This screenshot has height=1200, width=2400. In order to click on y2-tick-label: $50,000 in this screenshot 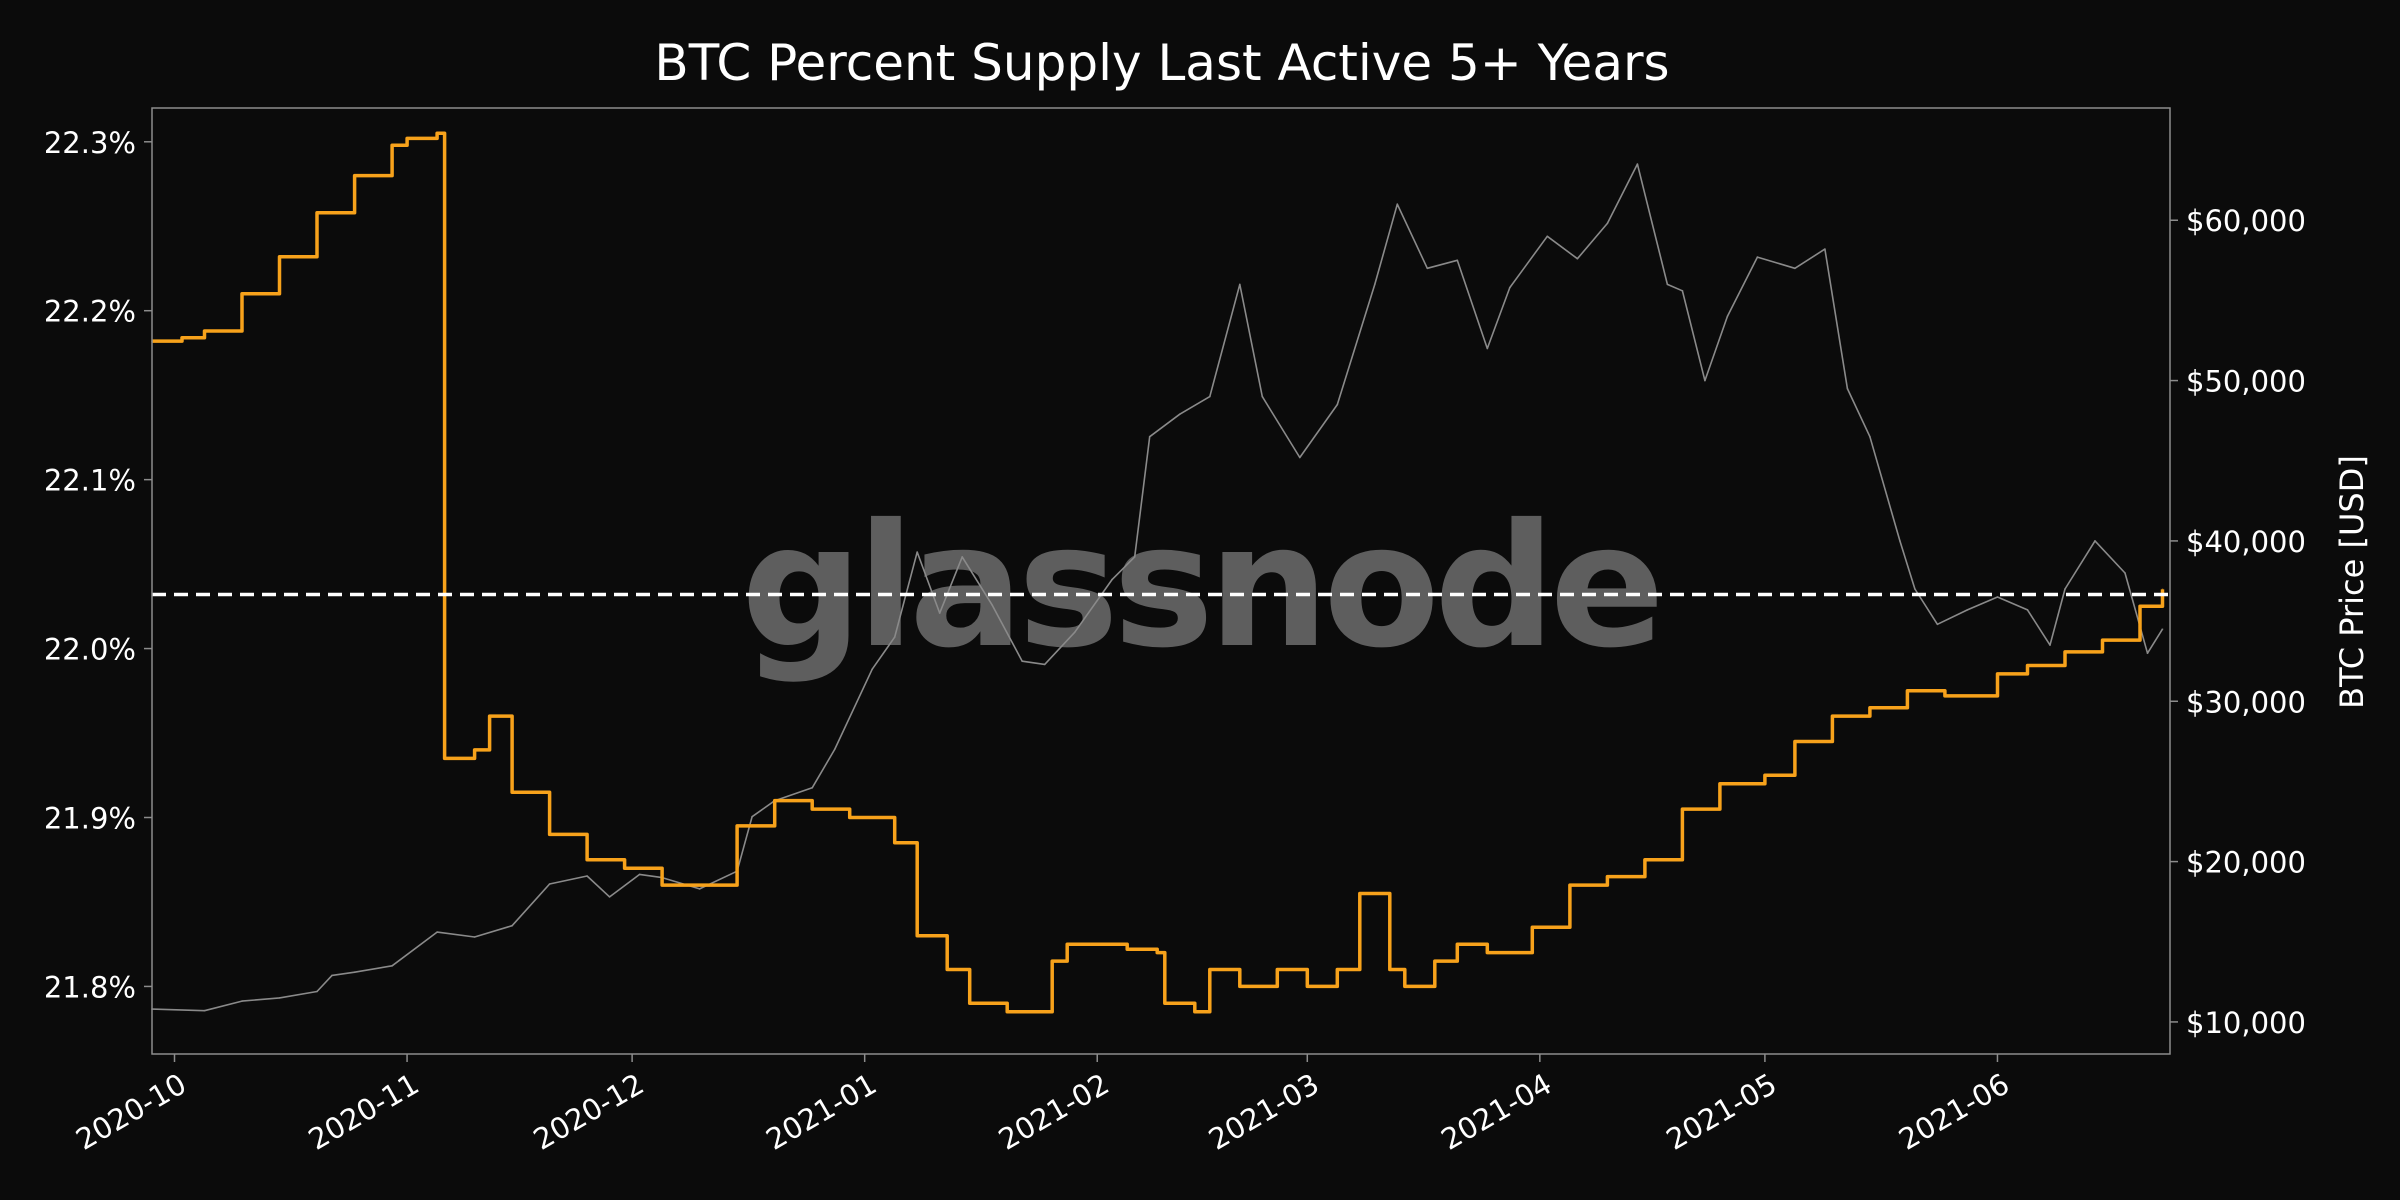, I will do `click(2246, 382)`.